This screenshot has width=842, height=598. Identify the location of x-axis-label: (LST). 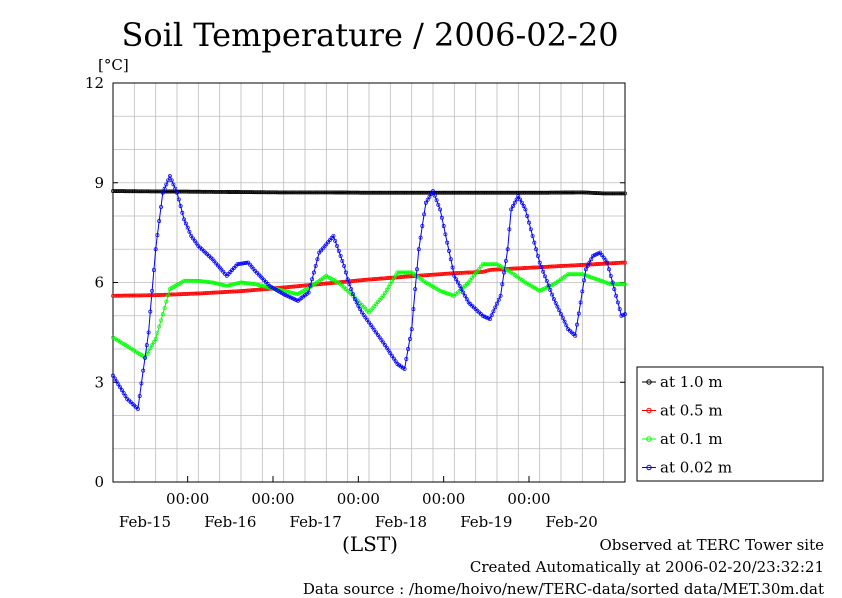
(370, 544).